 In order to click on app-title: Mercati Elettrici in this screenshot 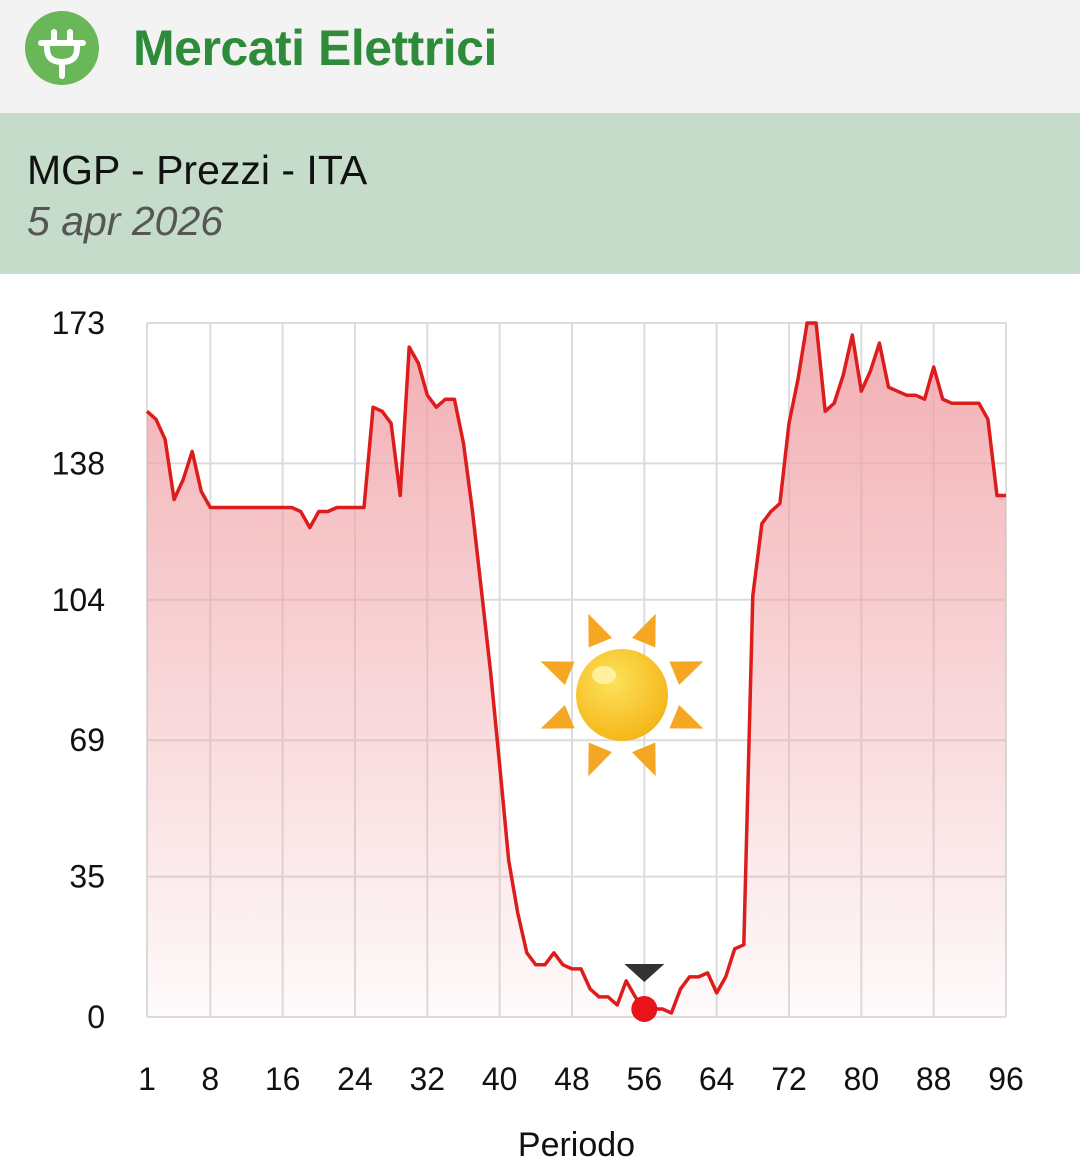, I will do `click(315, 48)`.